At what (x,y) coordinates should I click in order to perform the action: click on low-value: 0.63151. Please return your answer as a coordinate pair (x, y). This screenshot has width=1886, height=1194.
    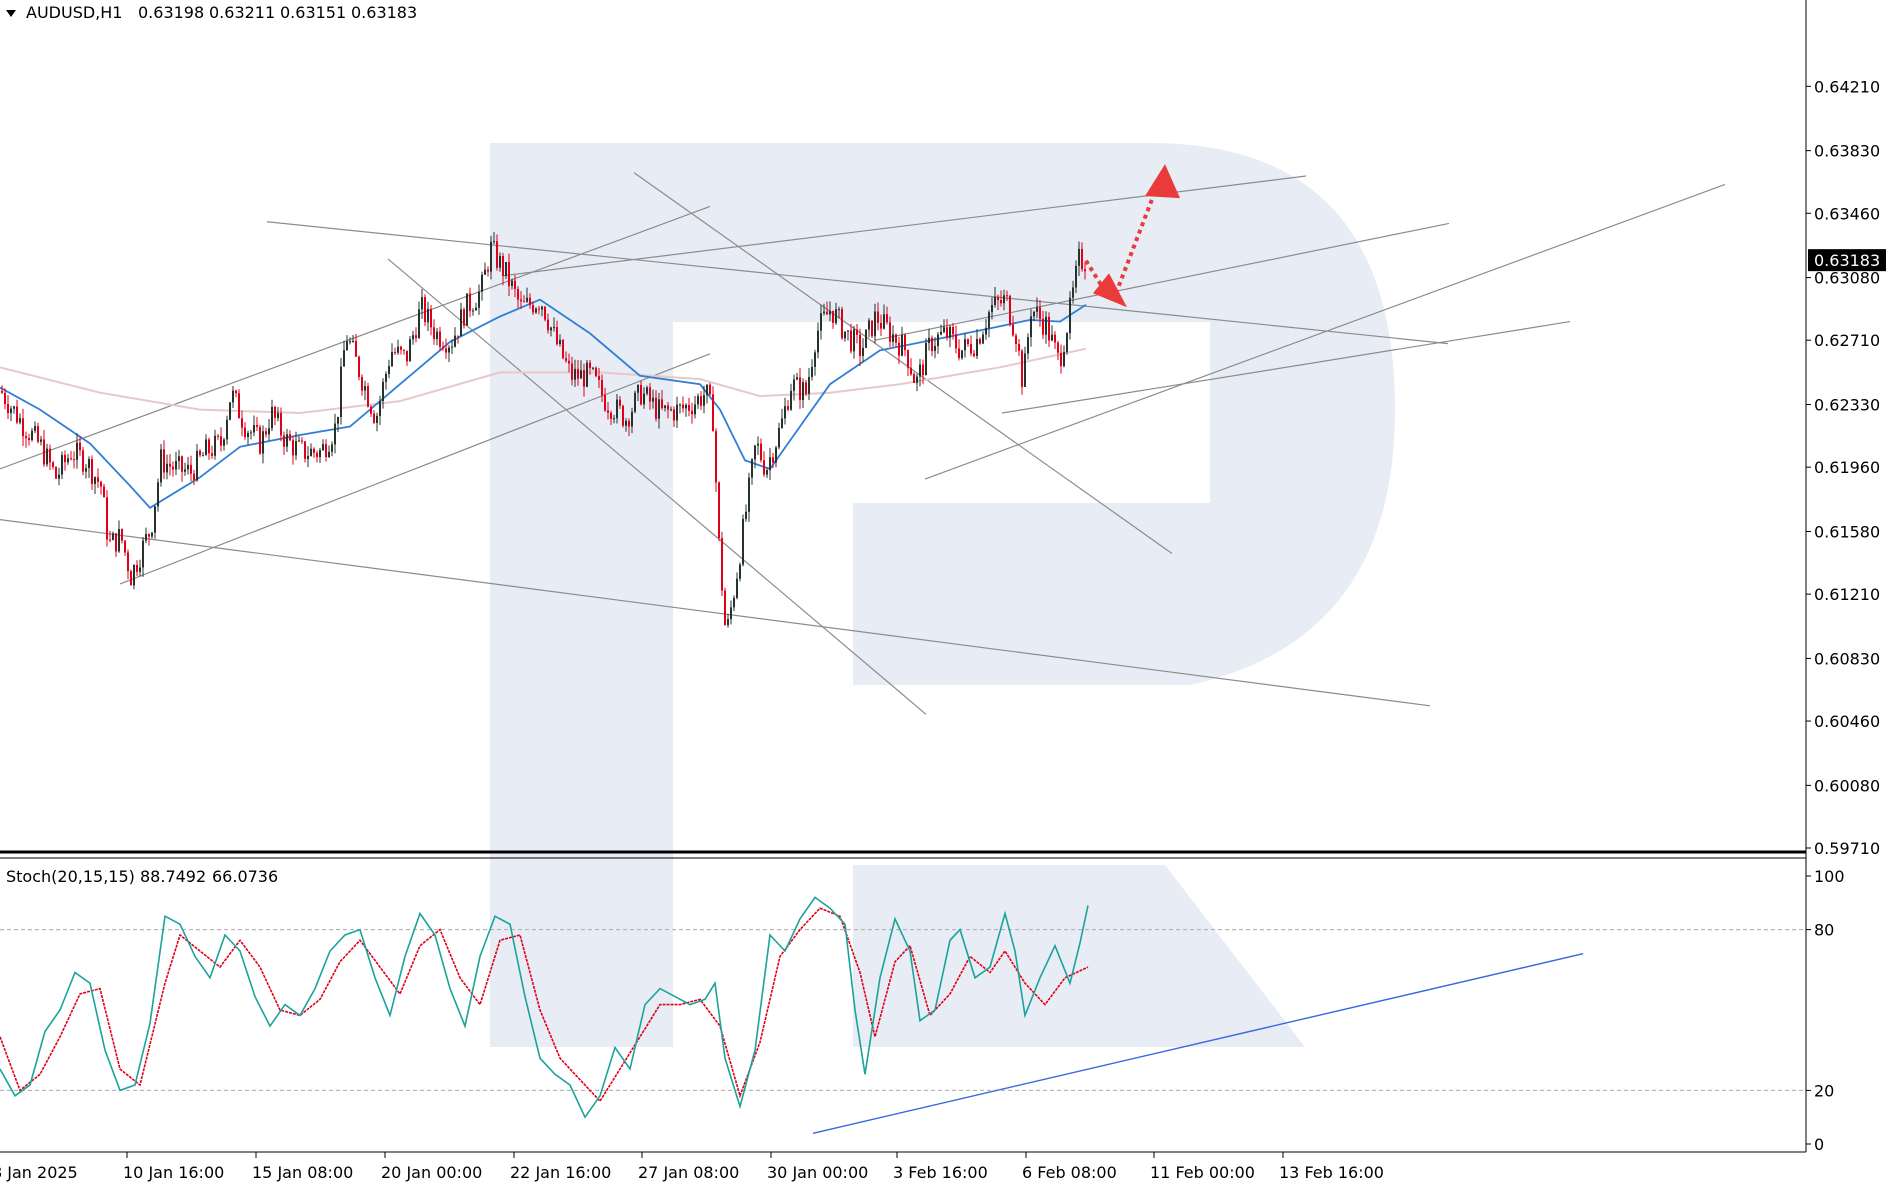
    Looking at the image, I should click on (313, 12).